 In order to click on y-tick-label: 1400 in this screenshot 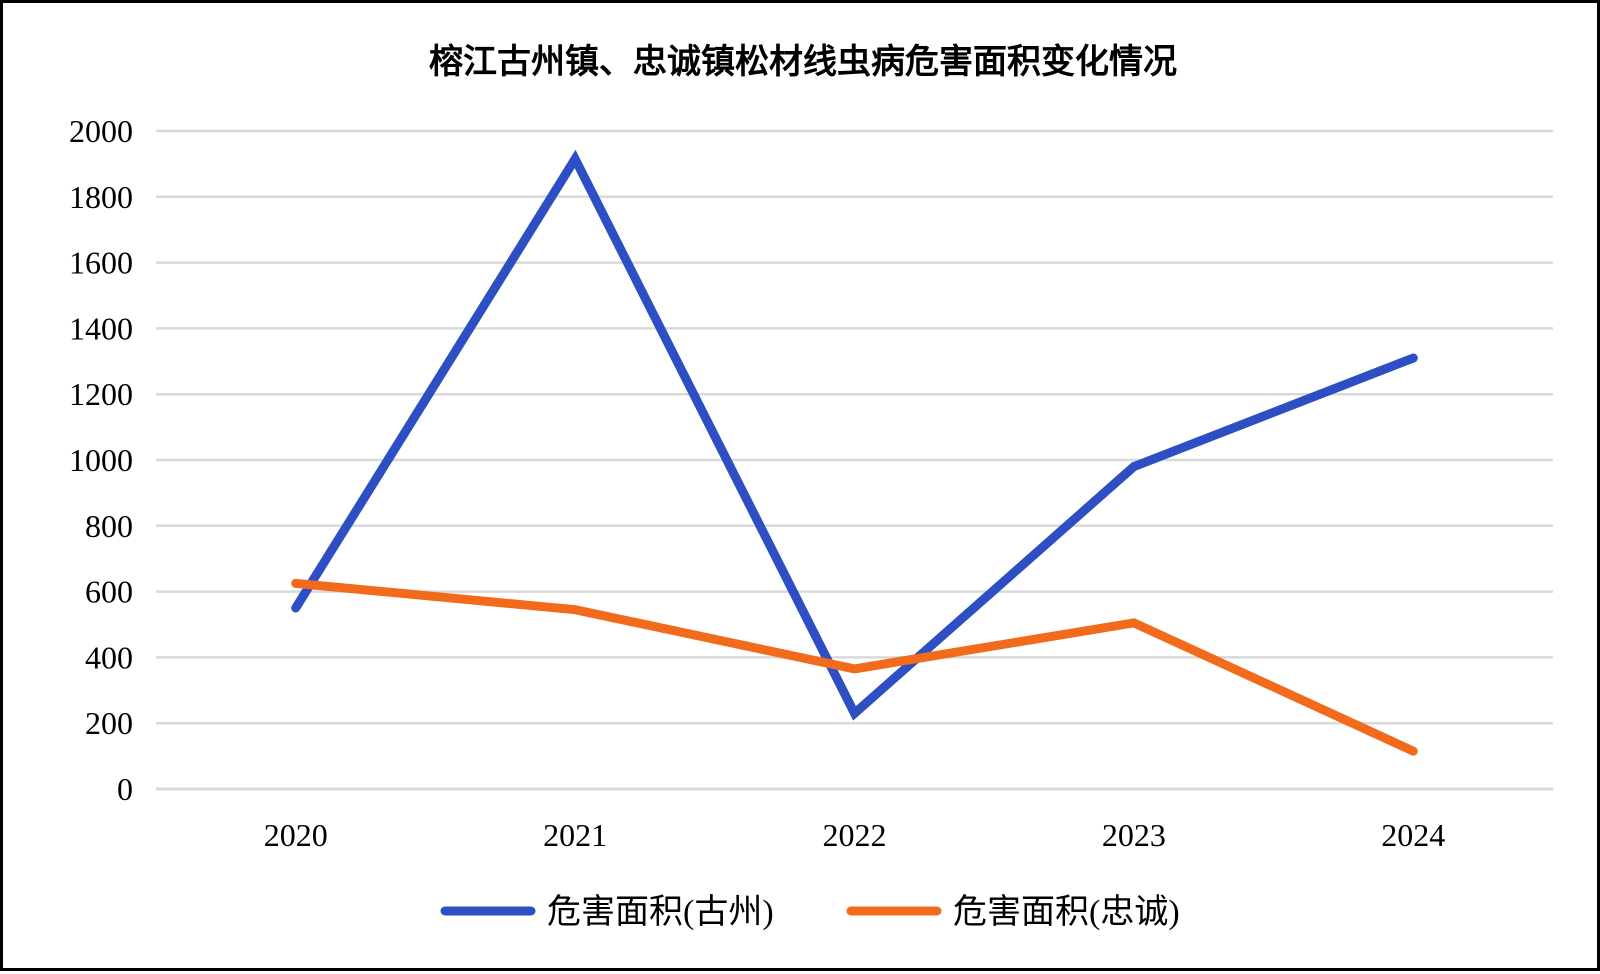, I will do `click(101, 328)`.